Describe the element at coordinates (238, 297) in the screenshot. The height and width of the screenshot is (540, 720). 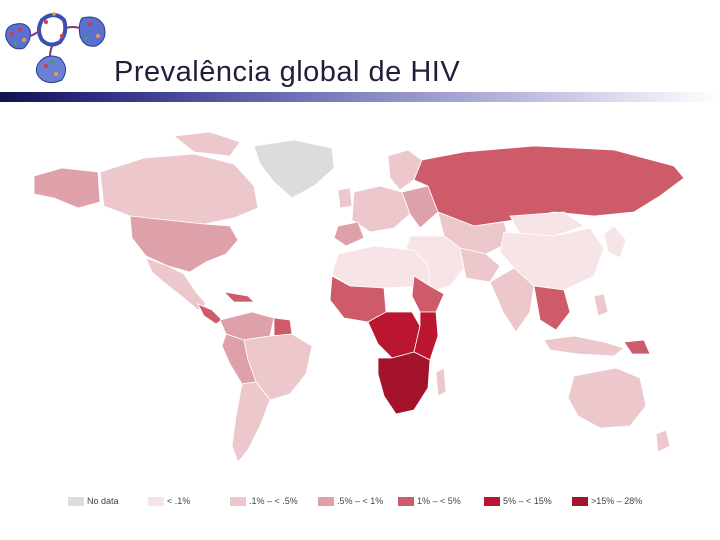
I see `region-caribbean` at that location.